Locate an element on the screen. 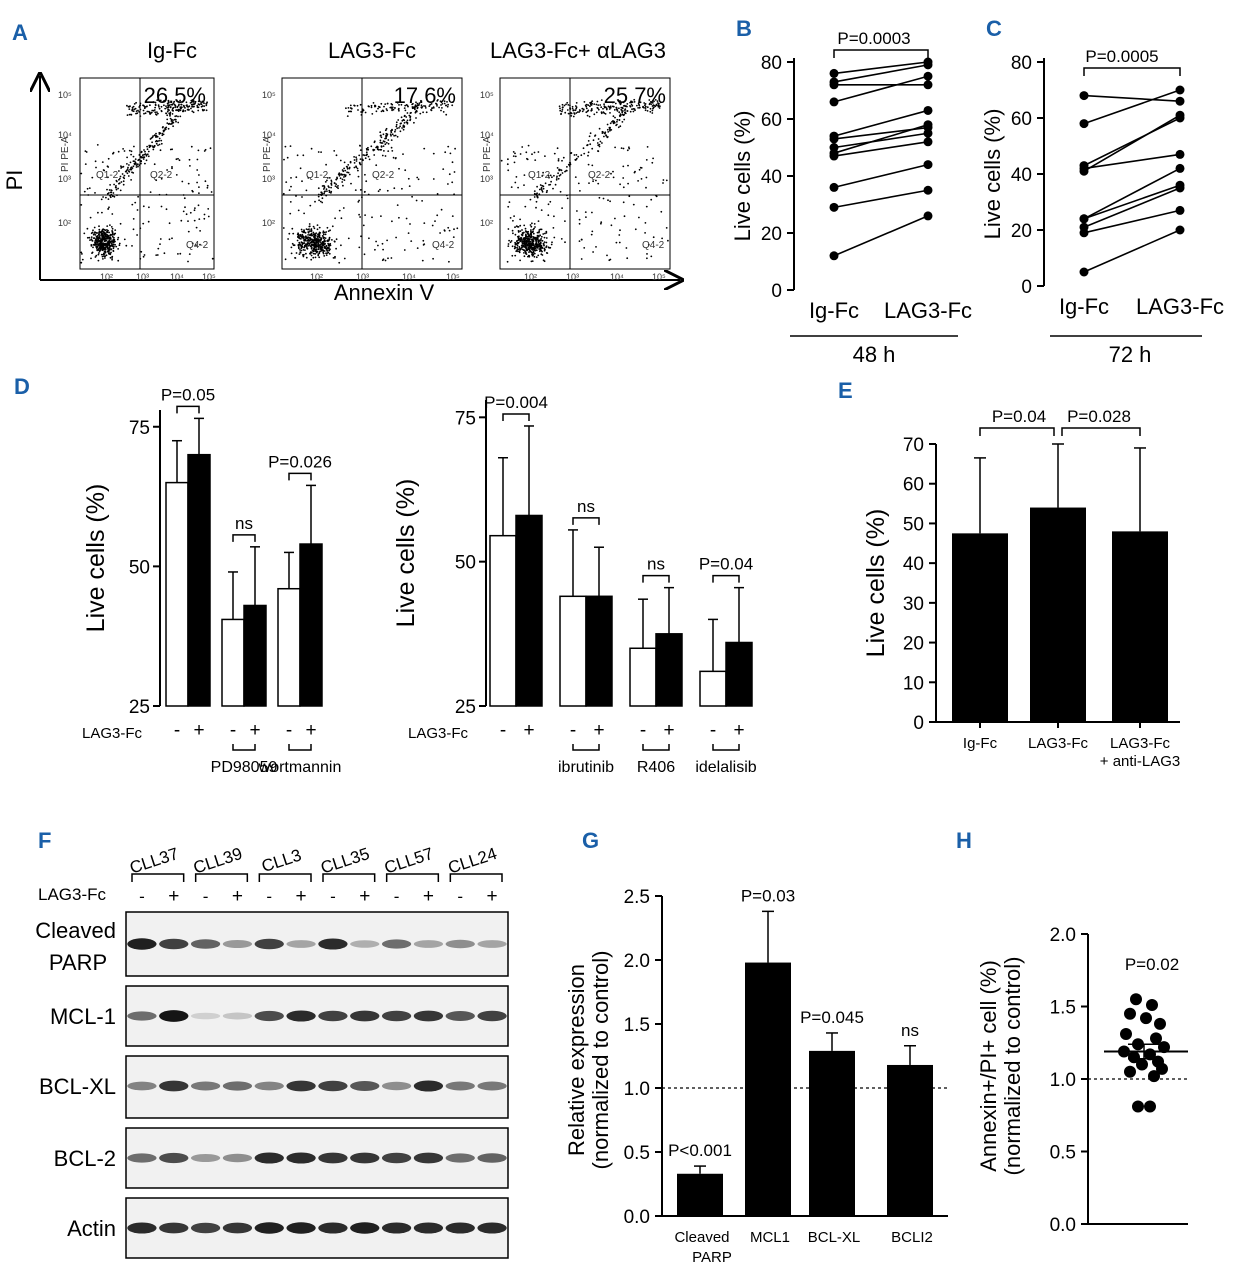 The width and height of the screenshot is (1239, 1280). panel-label-e: E is located at coordinates (845, 390).